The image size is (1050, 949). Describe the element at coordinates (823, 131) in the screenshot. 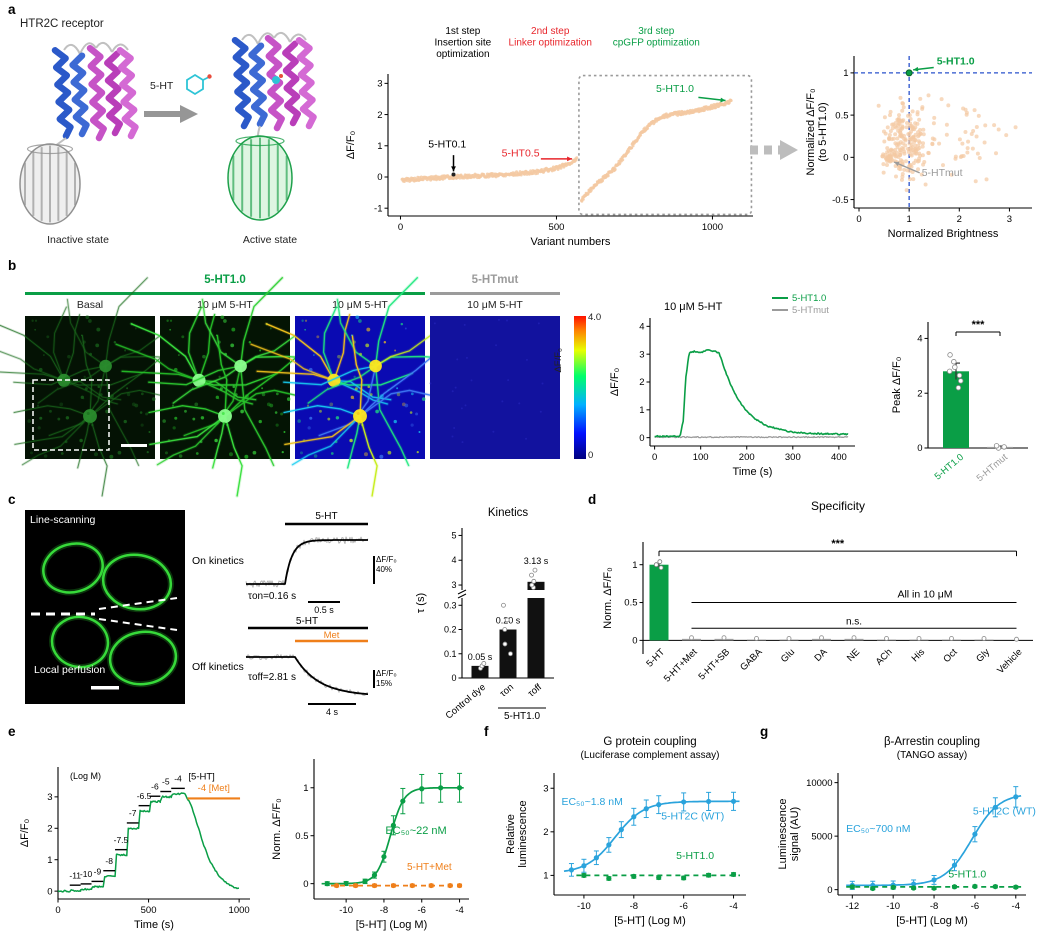

I see `svg-text: (to 5-HT1.0)` at that location.